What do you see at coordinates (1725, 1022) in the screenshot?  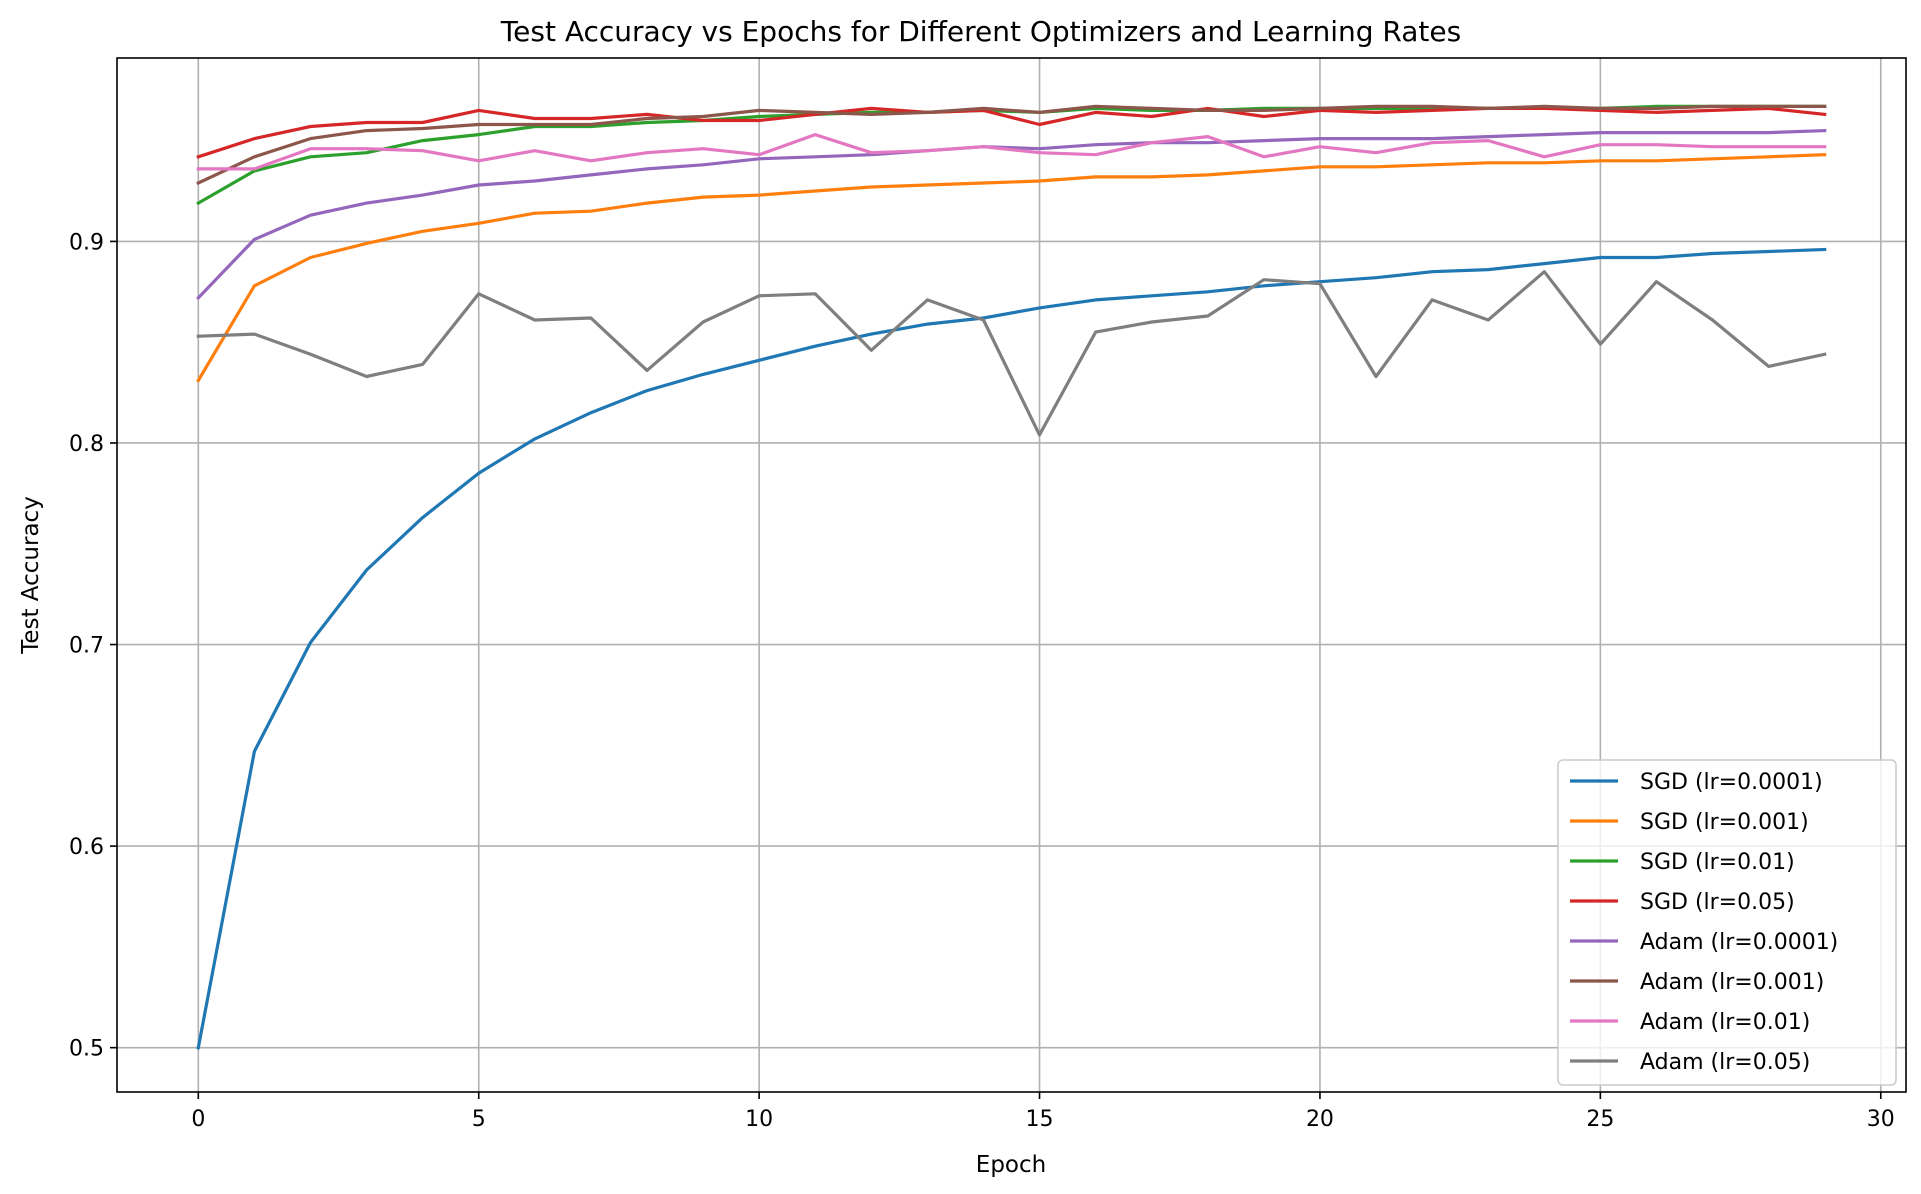 I see `legend-label: Adam (lr=0.01)` at bounding box center [1725, 1022].